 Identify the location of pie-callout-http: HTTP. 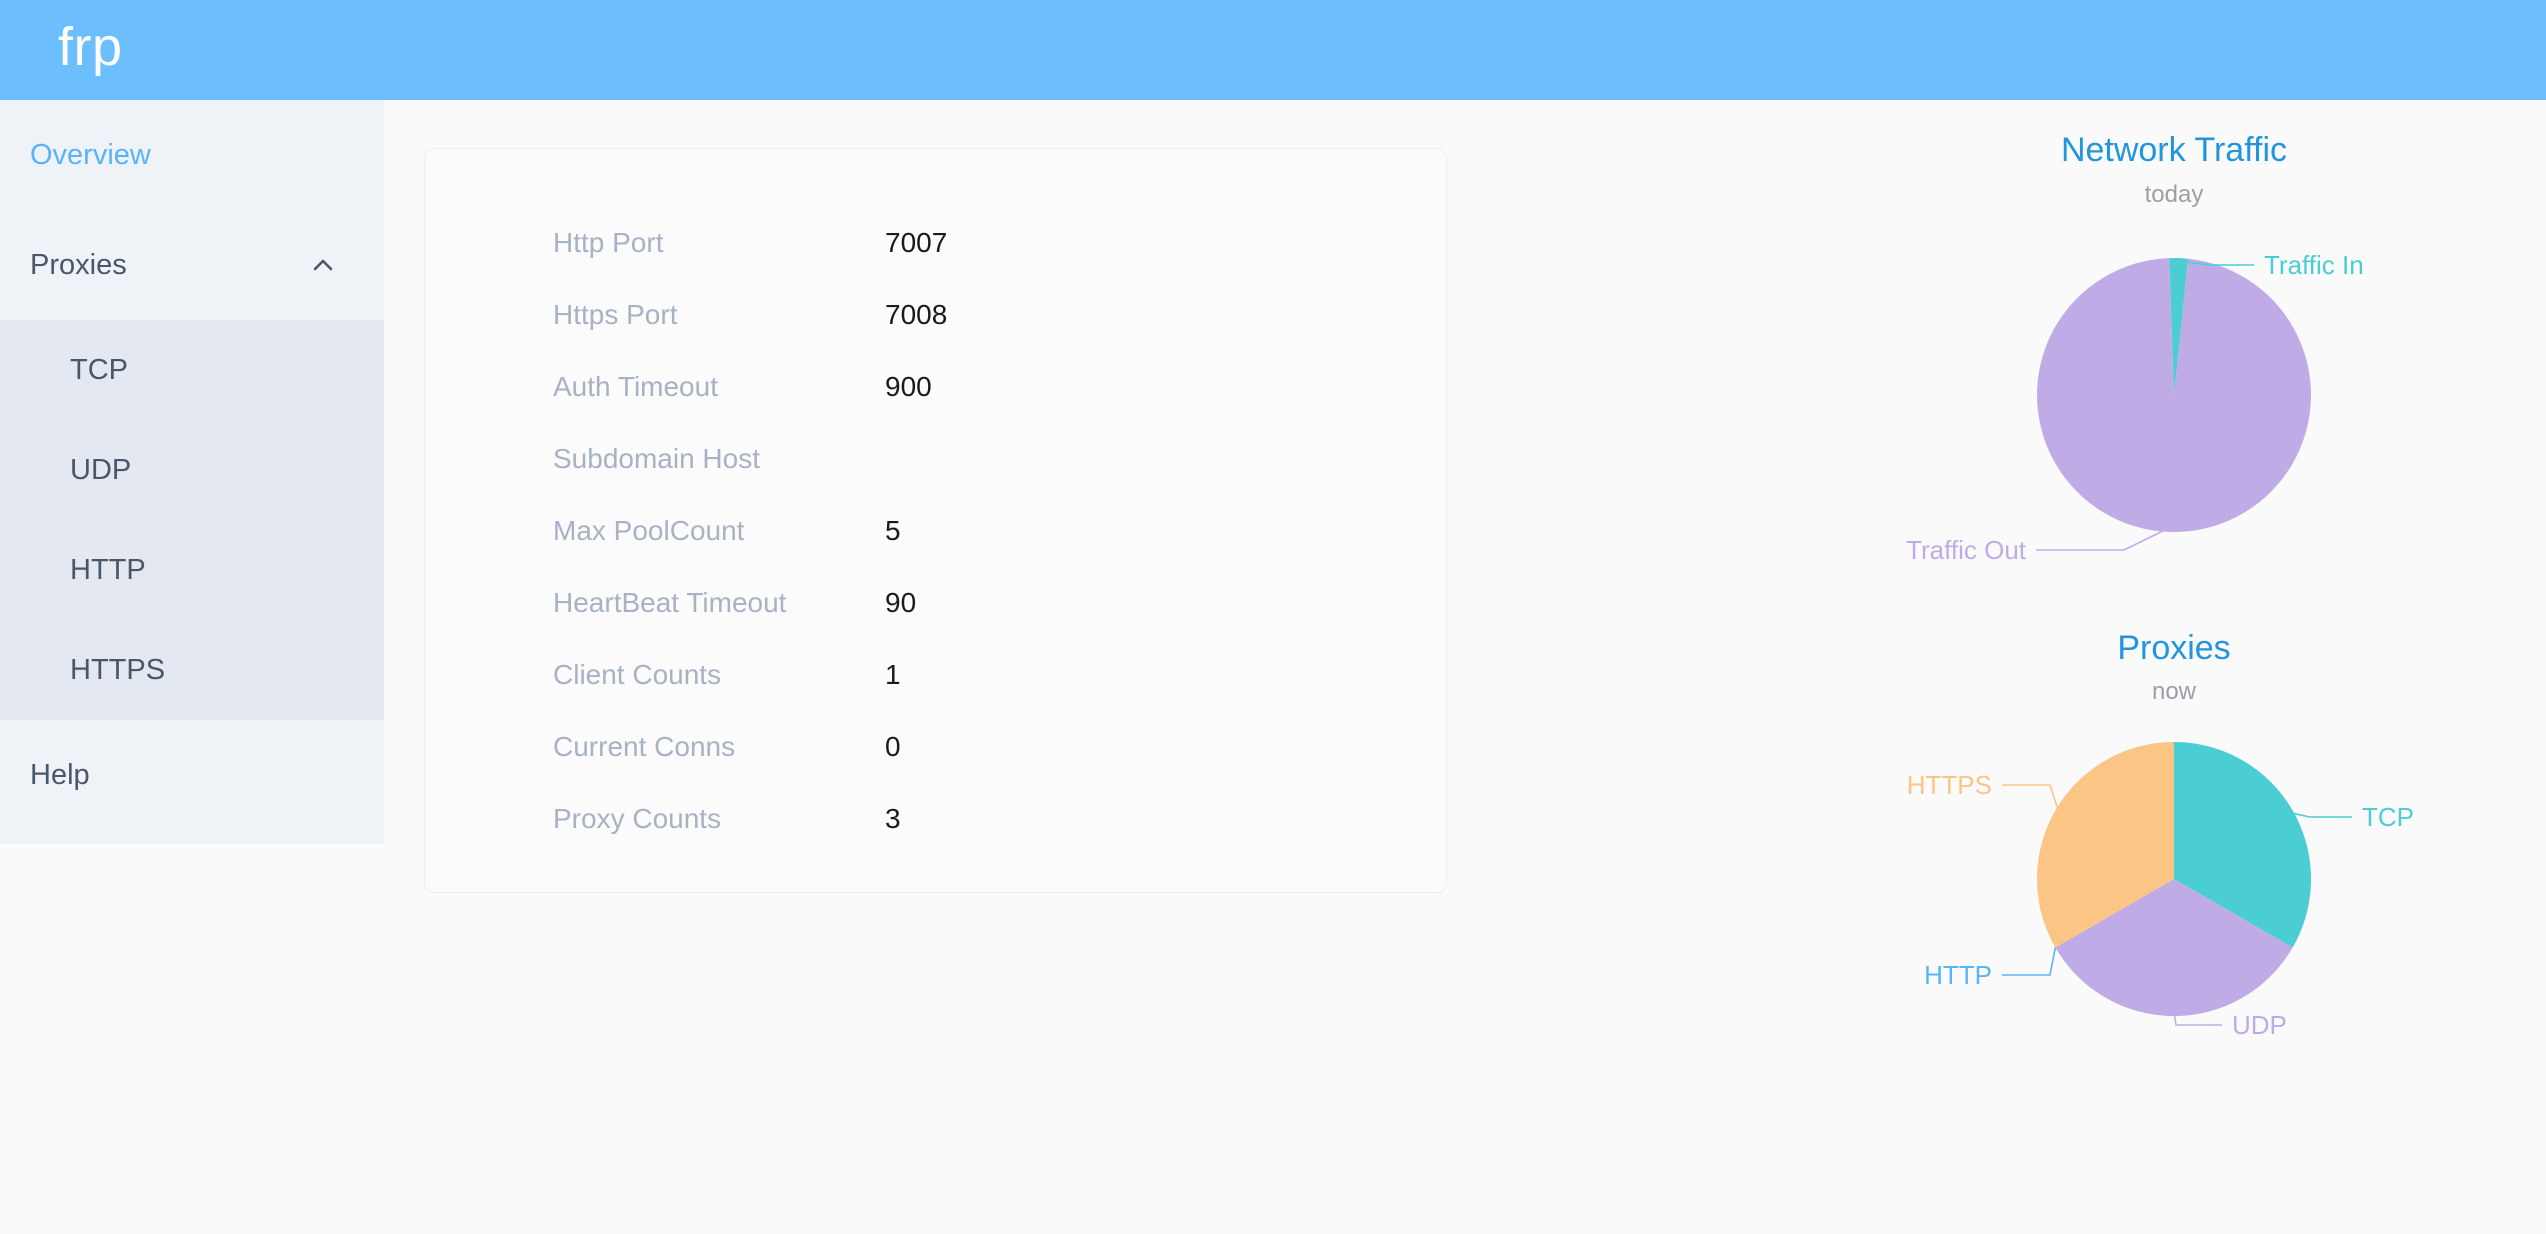
(1990, 968).